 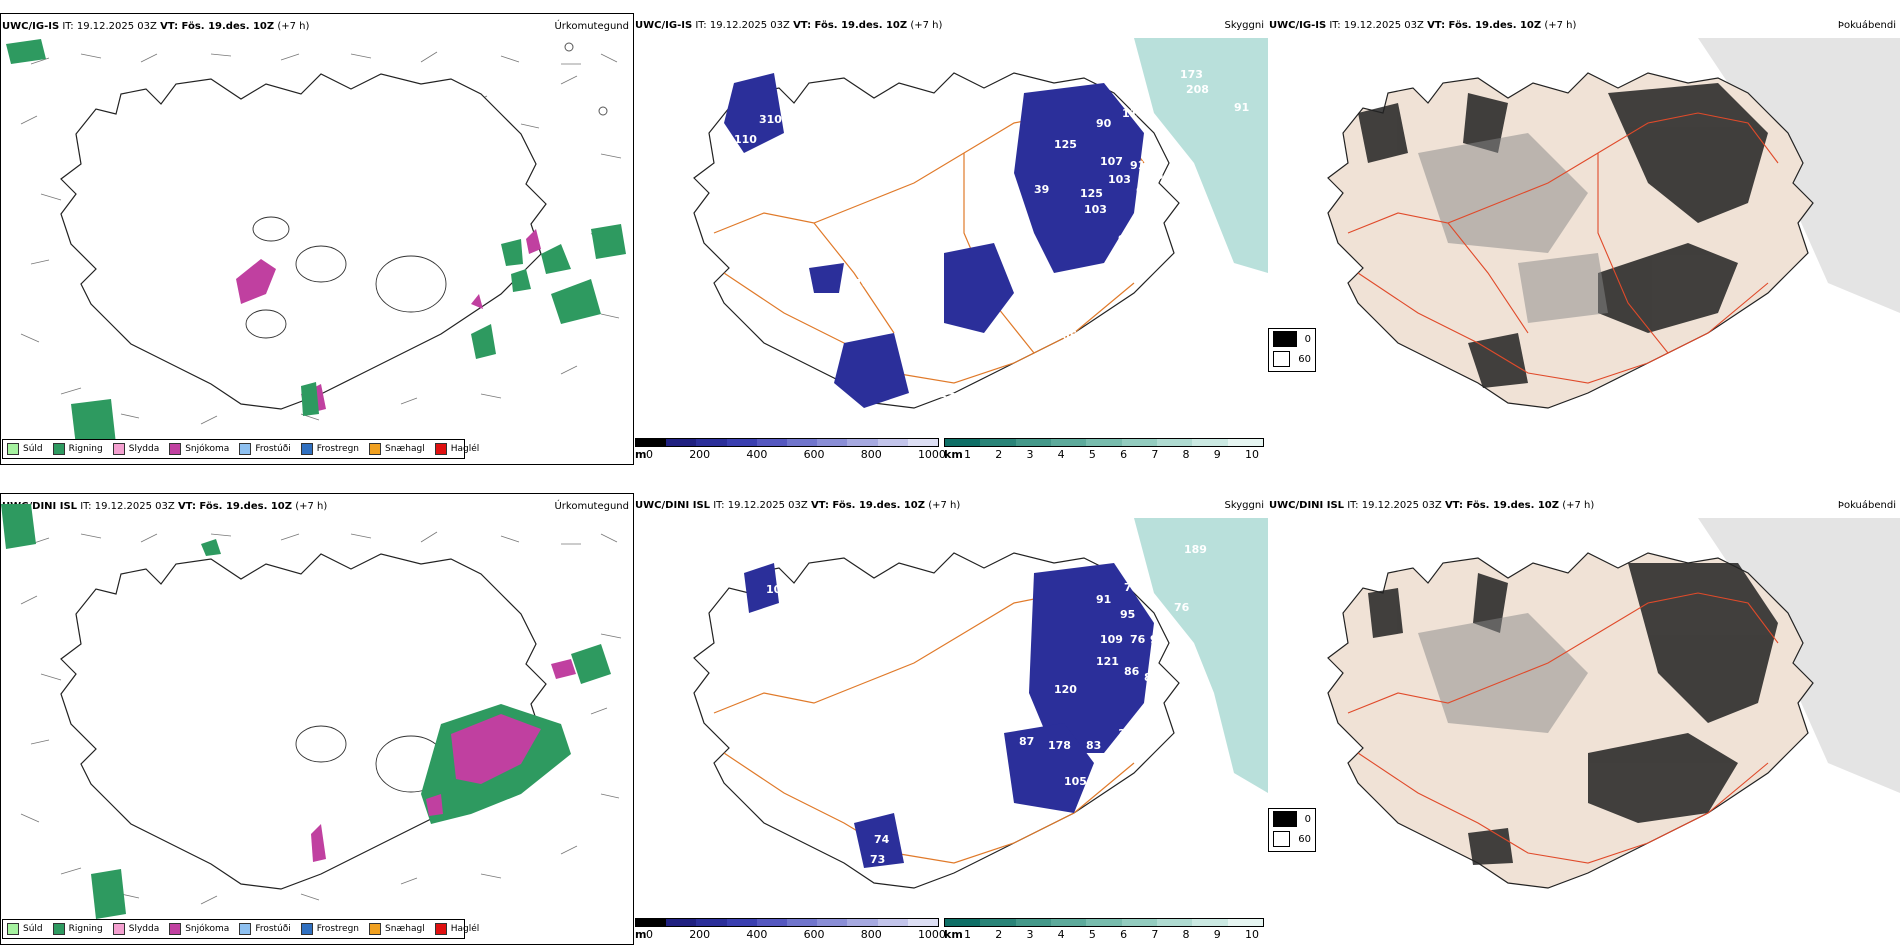 I want to click on cloud-label: 77, so click(x=1131, y=587).